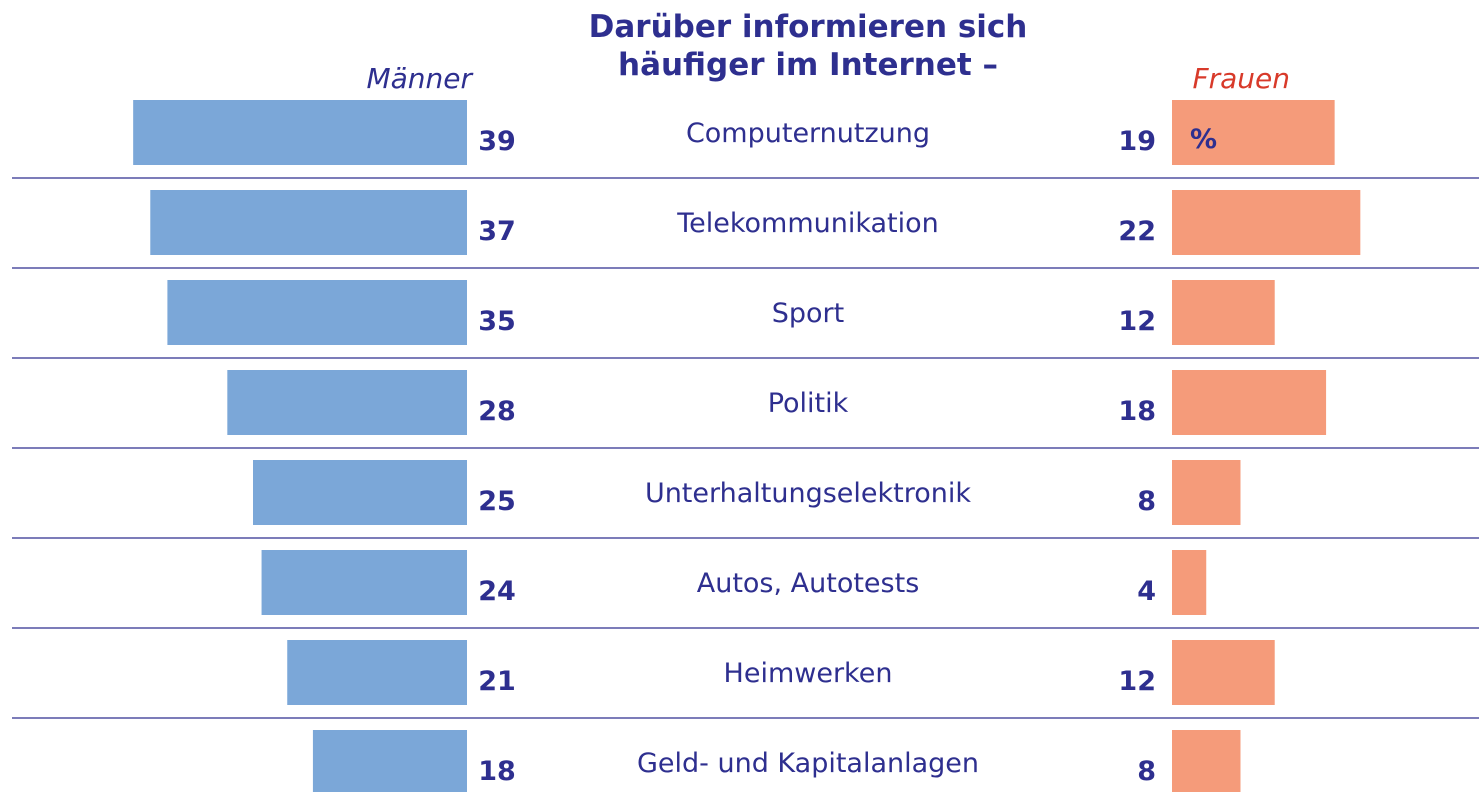 This screenshot has width=1479, height=792. I want to click on value-label: 39, so click(497, 141).